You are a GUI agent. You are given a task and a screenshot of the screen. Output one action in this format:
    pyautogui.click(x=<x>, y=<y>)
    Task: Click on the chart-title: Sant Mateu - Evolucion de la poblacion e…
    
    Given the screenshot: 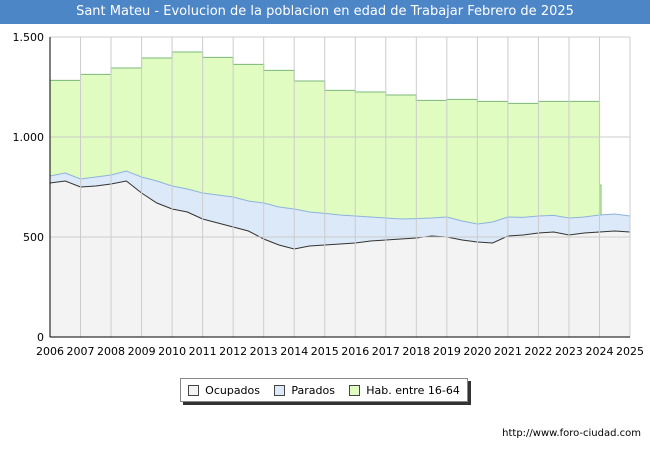 What is the action you would take?
    pyautogui.click(x=325, y=12)
    